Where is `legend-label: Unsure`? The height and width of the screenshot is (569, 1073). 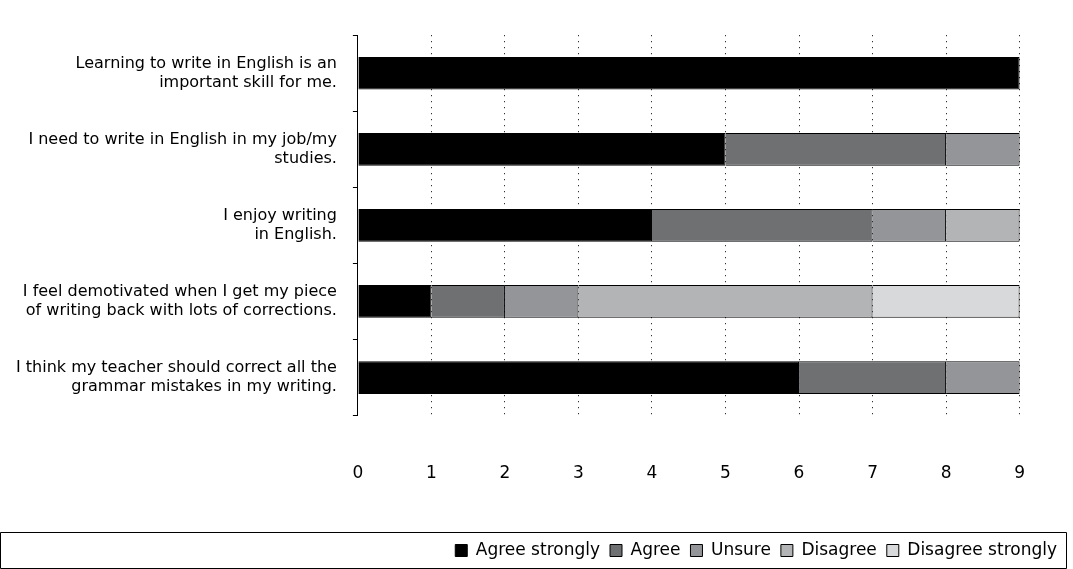
legend-label: Unsure is located at coordinates (740, 548).